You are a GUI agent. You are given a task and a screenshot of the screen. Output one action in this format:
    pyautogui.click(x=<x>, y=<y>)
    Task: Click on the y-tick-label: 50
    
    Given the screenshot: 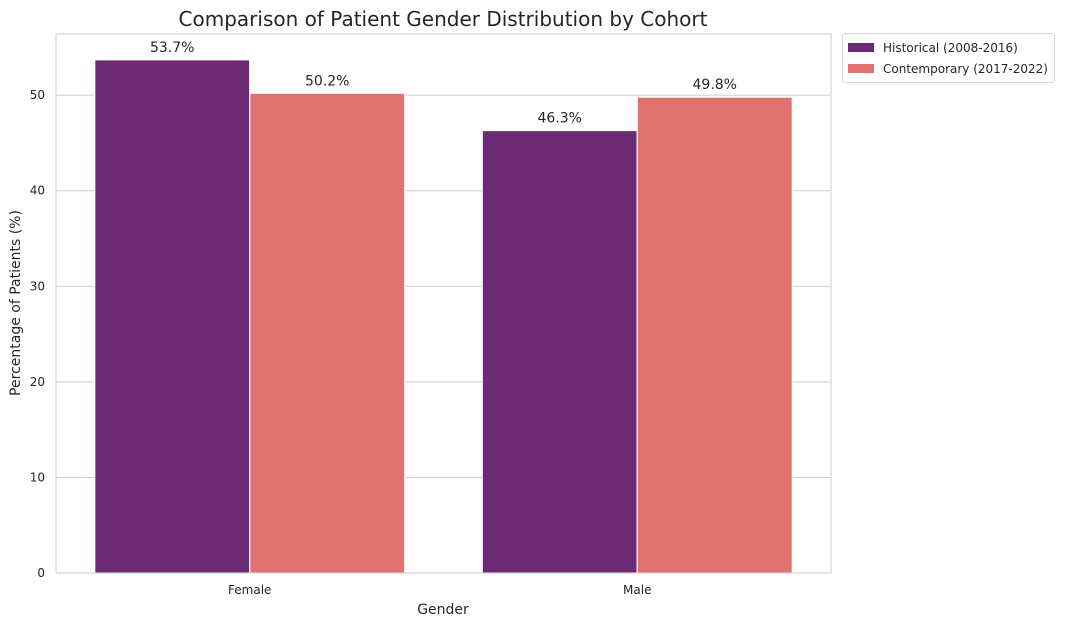 What is the action you would take?
    pyautogui.click(x=37, y=95)
    